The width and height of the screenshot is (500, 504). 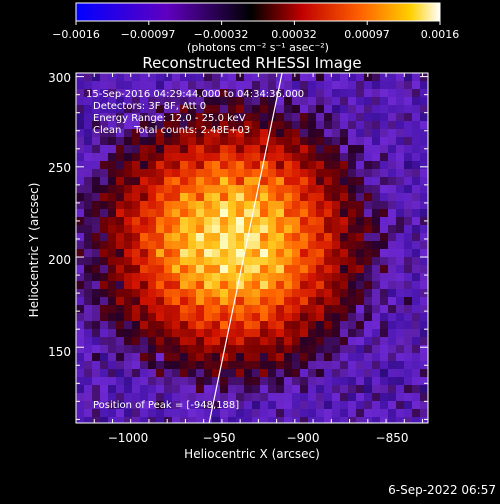 What do you see at coordinates (195, 94) in the screenshot?
I see `annotation-time-range: 15-Sep-2016 04:29:44.000 to 04:34:36.000` at bounding box center [195, 94].